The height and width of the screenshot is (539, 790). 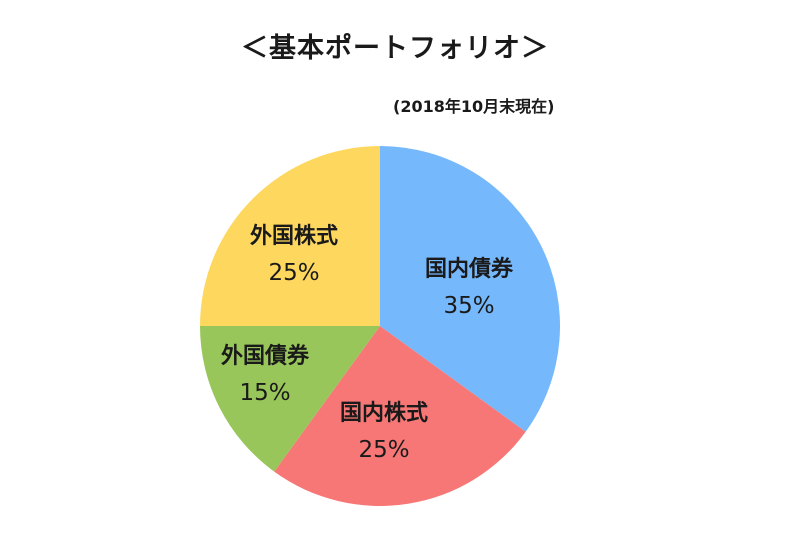 I want to click on slice-value-2: 25%, so click(x=383, y=450).